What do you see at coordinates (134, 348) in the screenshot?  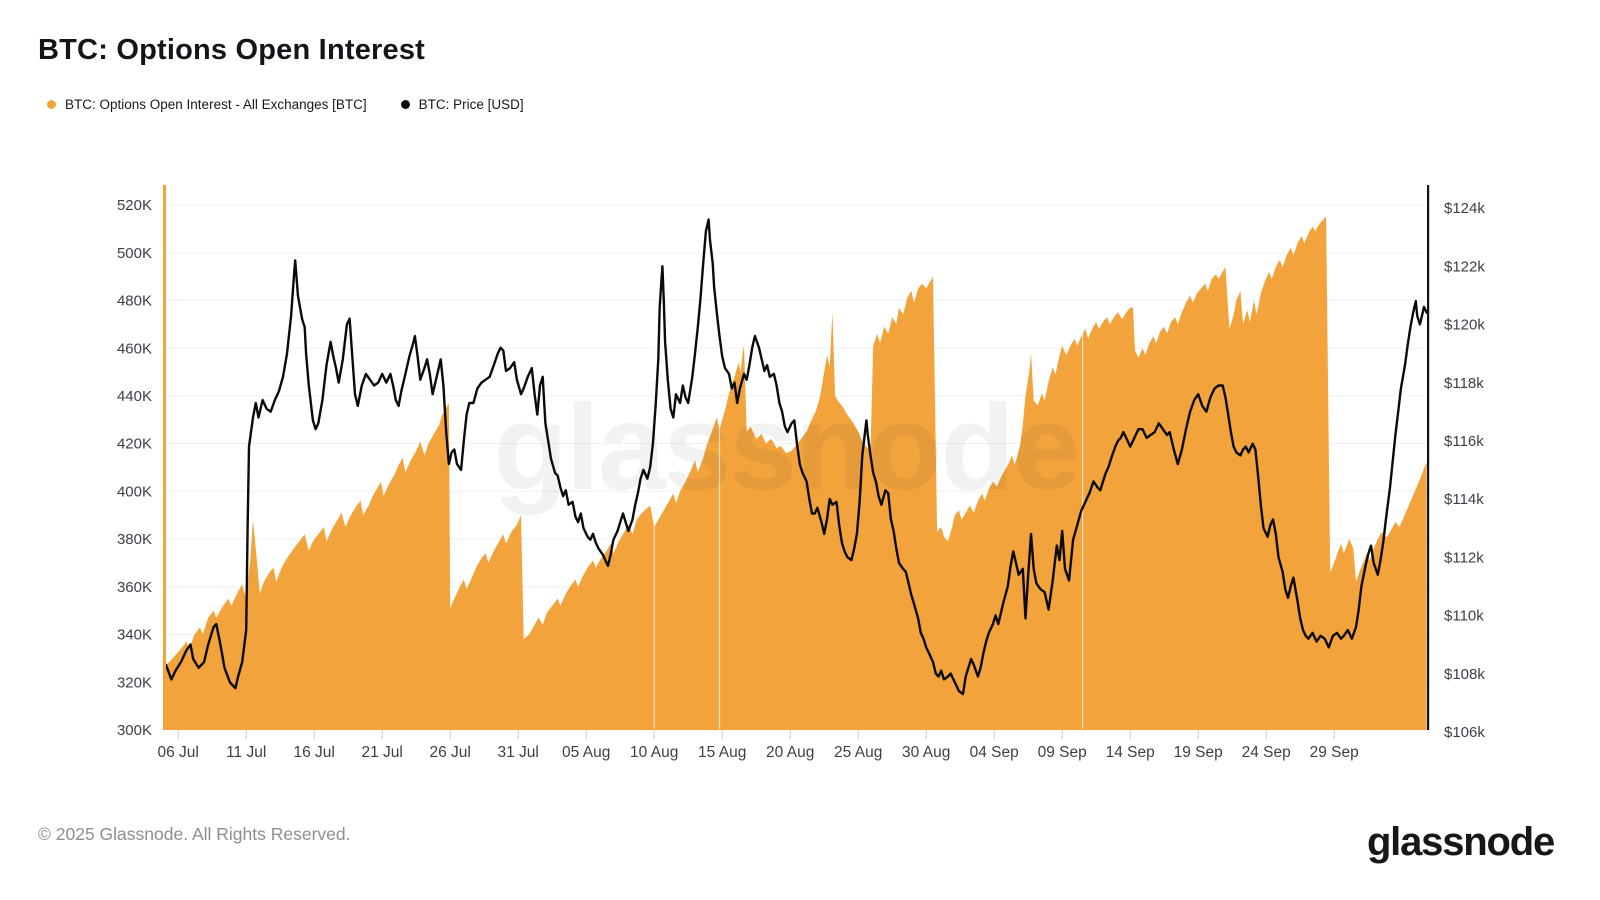 I see `svg-text: 460K` at bounding box center [134, 348].